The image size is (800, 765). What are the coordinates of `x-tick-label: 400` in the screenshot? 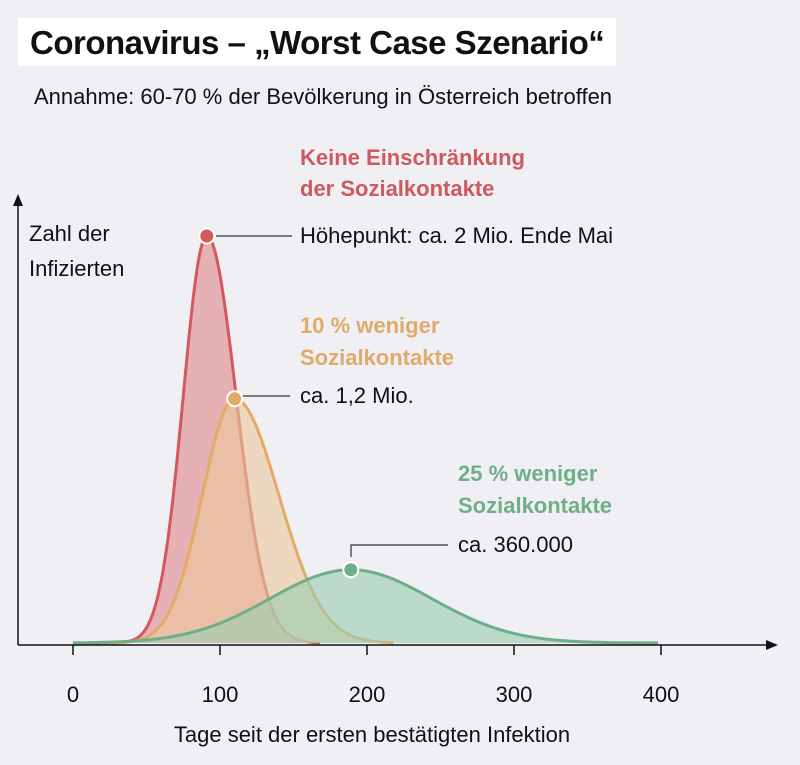 It's located at (661, 694).